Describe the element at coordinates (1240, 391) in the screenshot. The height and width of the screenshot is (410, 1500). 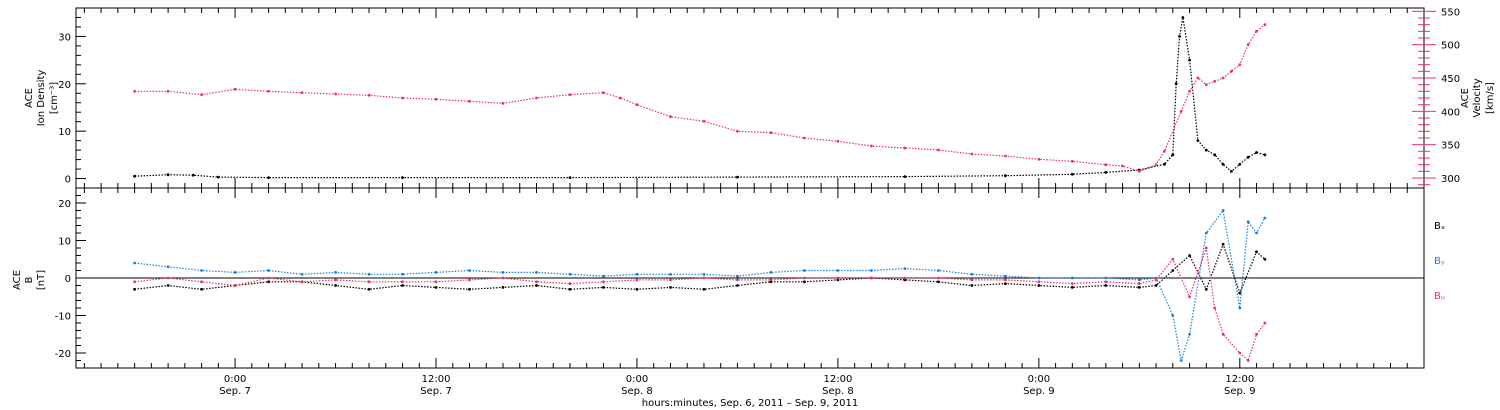
I see `x-tick-date-label: Sep. 9` at that location.